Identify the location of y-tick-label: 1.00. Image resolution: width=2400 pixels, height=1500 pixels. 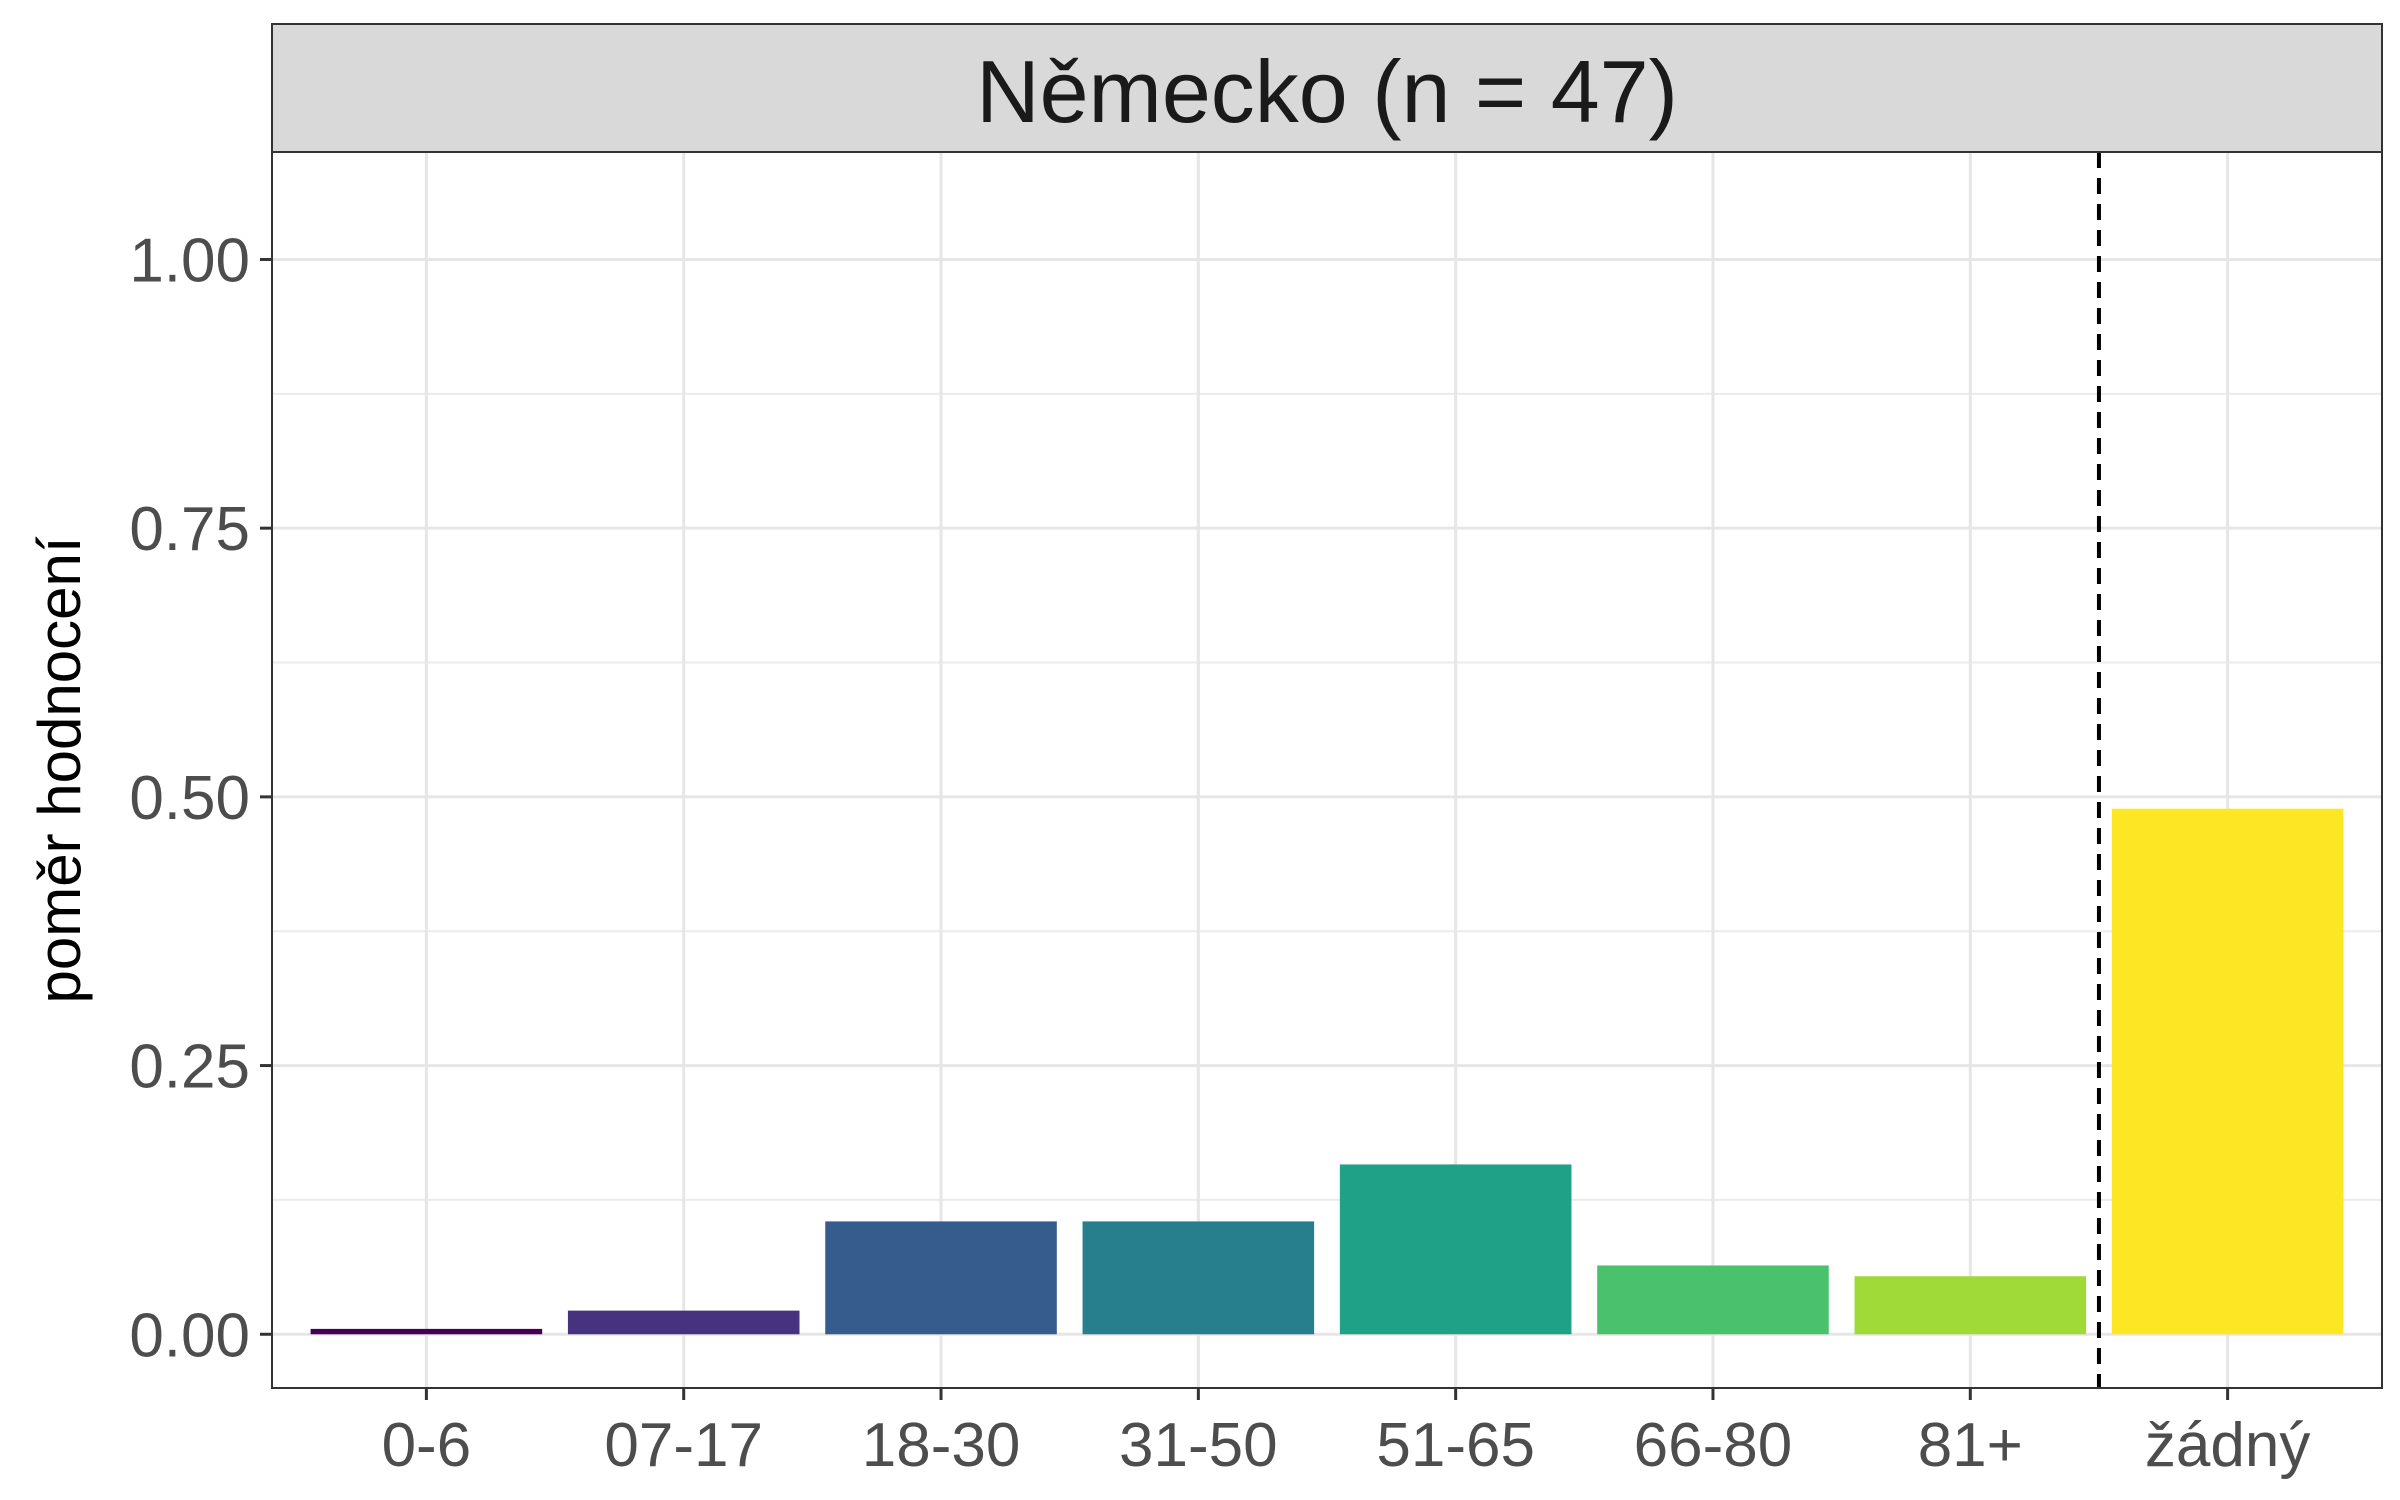
(189, 260).